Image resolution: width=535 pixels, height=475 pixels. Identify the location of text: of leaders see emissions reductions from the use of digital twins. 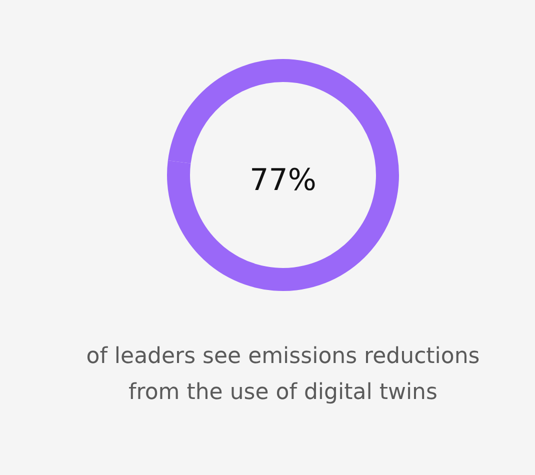
(283, 374).